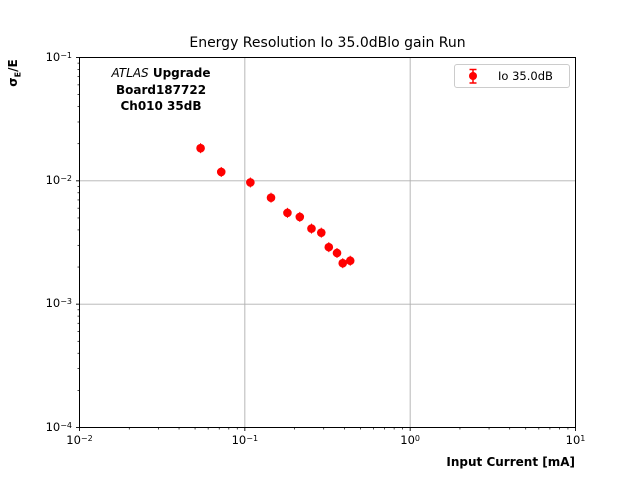 The image size is (640, 480). Describe the element at coordinates (58, 179) in the screenshot. I see `y-tick-label: 10⁻²` at that location.